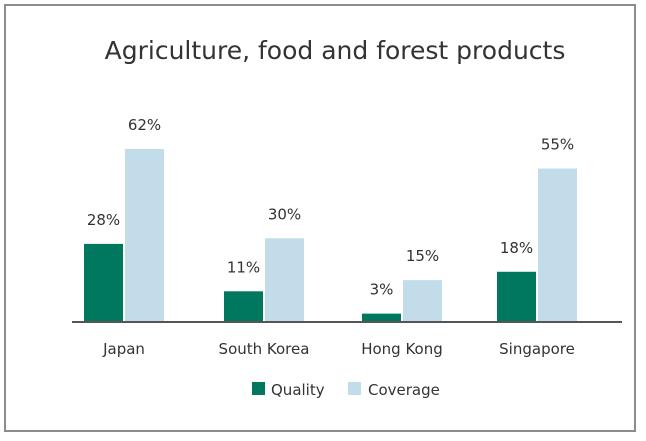 The height and width of the screenshot is (441, 646). Describe the element at coordinates (243, 306) in the screenshot. I see `bar-quality-south-korea` at that location.